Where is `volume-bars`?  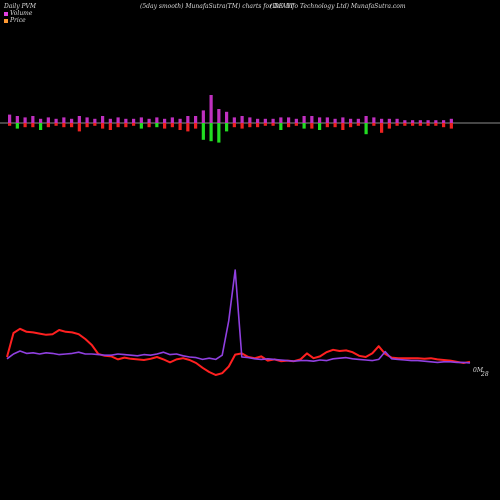 volume-bars is located at coordinates (230, 119).